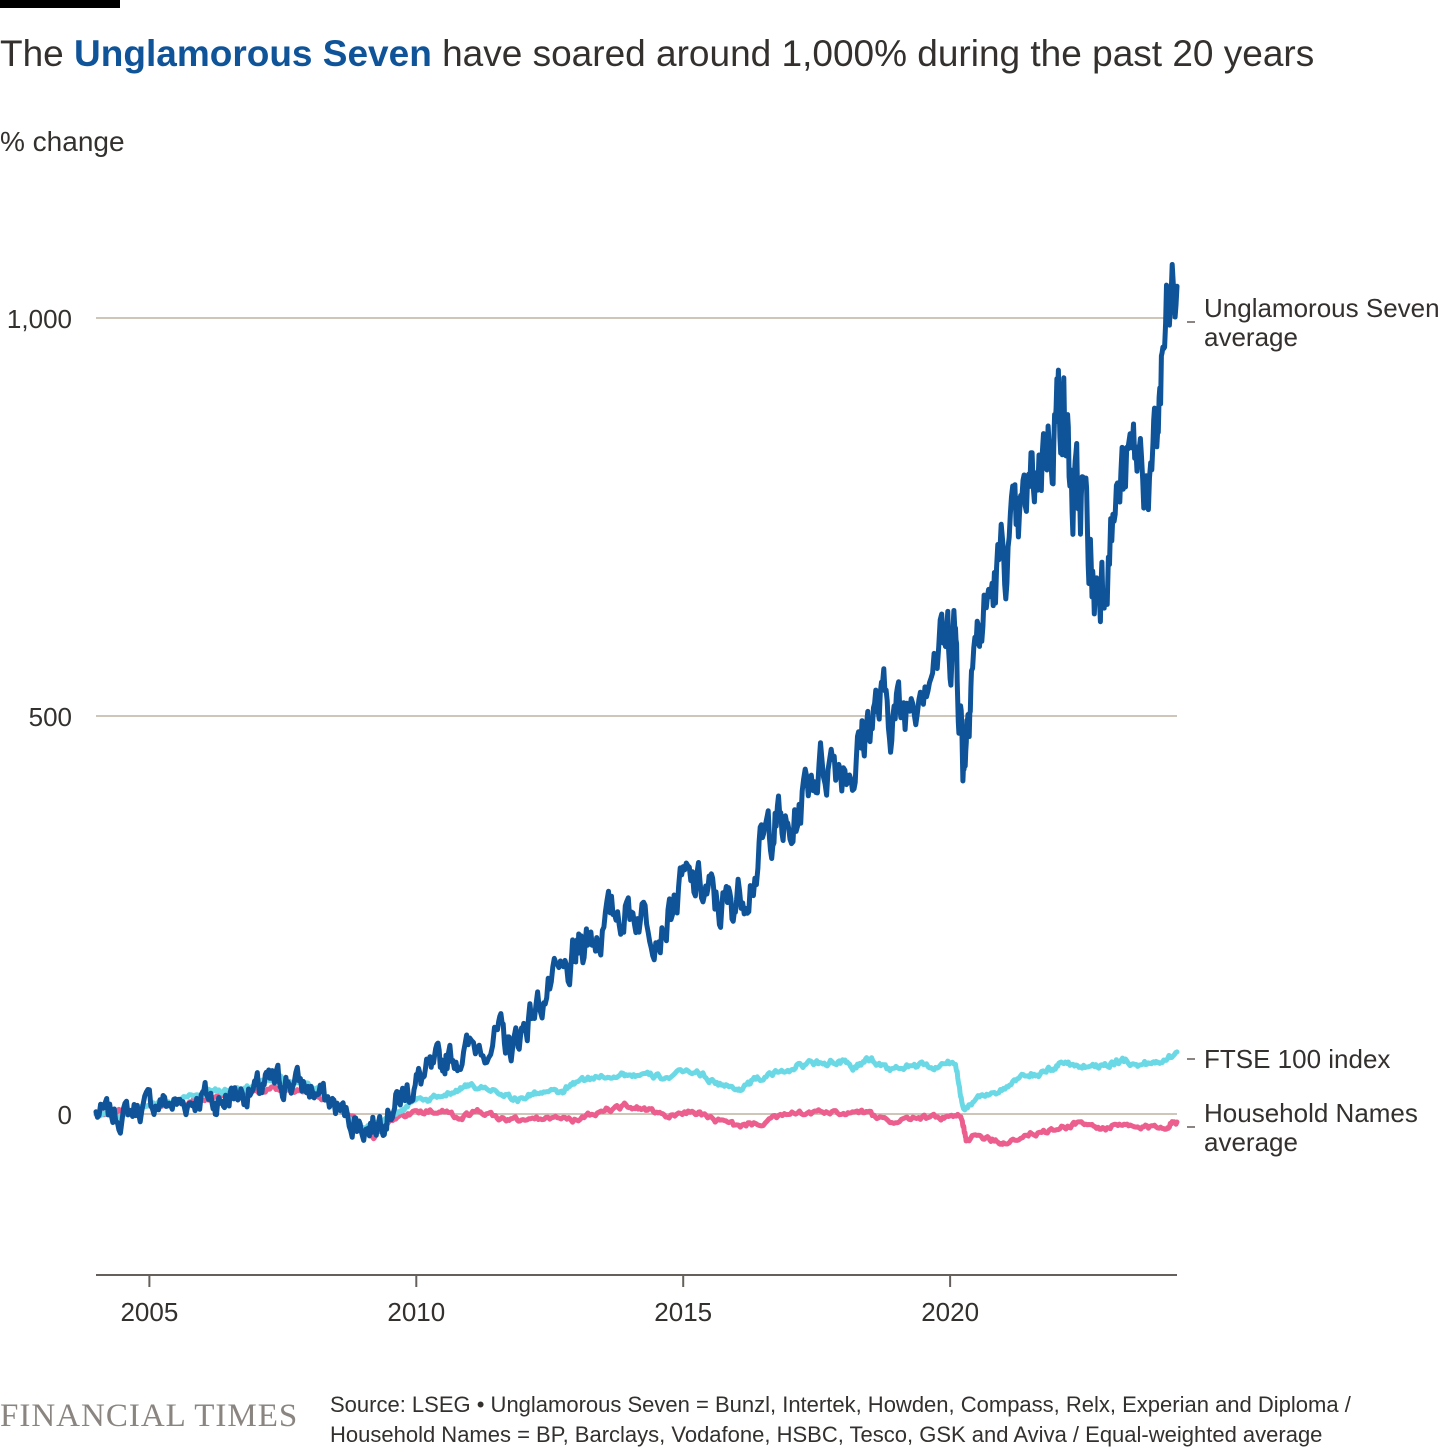 The image size is (1454, 1452). What do you see at coordinates (950, 1312) in the screenshot?
I see `x-tick-label-2020: 2020` at bounding box center [950, 1312].